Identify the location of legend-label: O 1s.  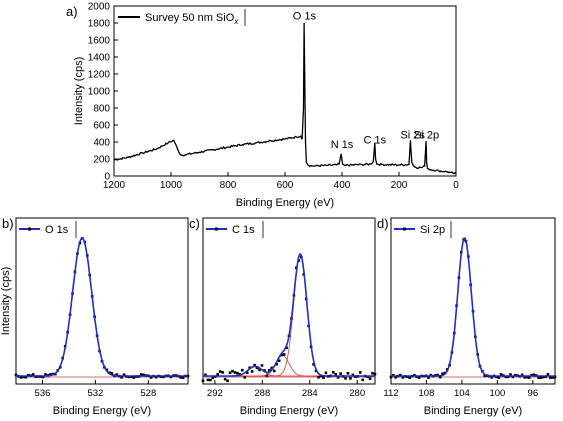
(57, 230).